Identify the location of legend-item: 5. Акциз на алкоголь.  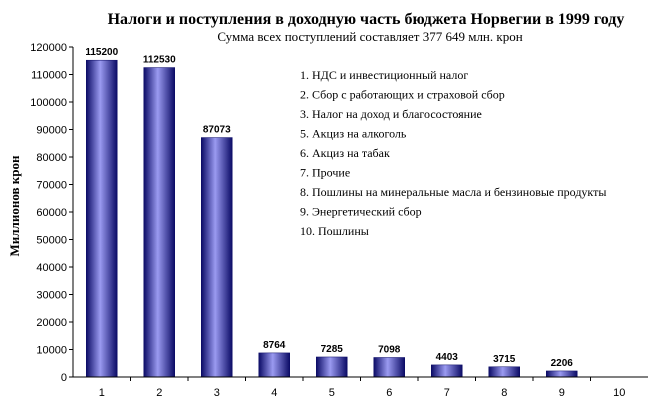
(353, 134).